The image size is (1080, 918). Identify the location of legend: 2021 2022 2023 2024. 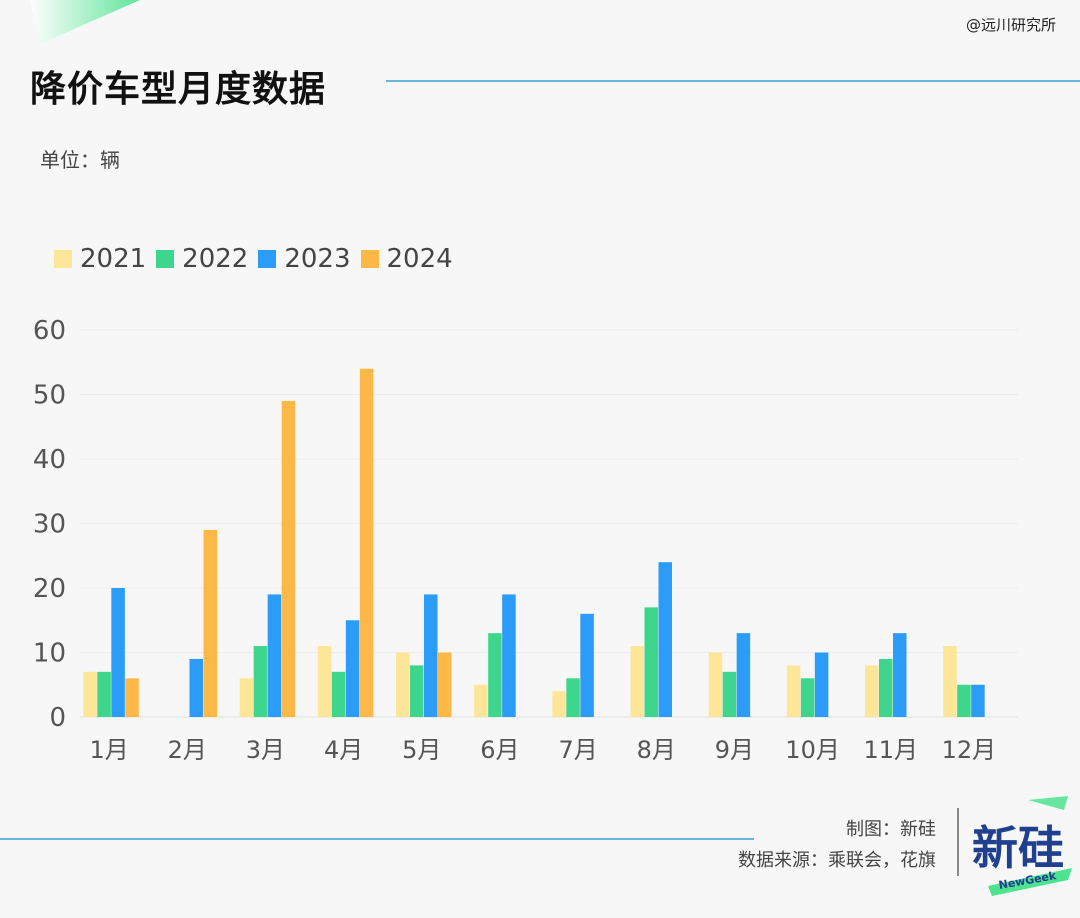
(258, 259).